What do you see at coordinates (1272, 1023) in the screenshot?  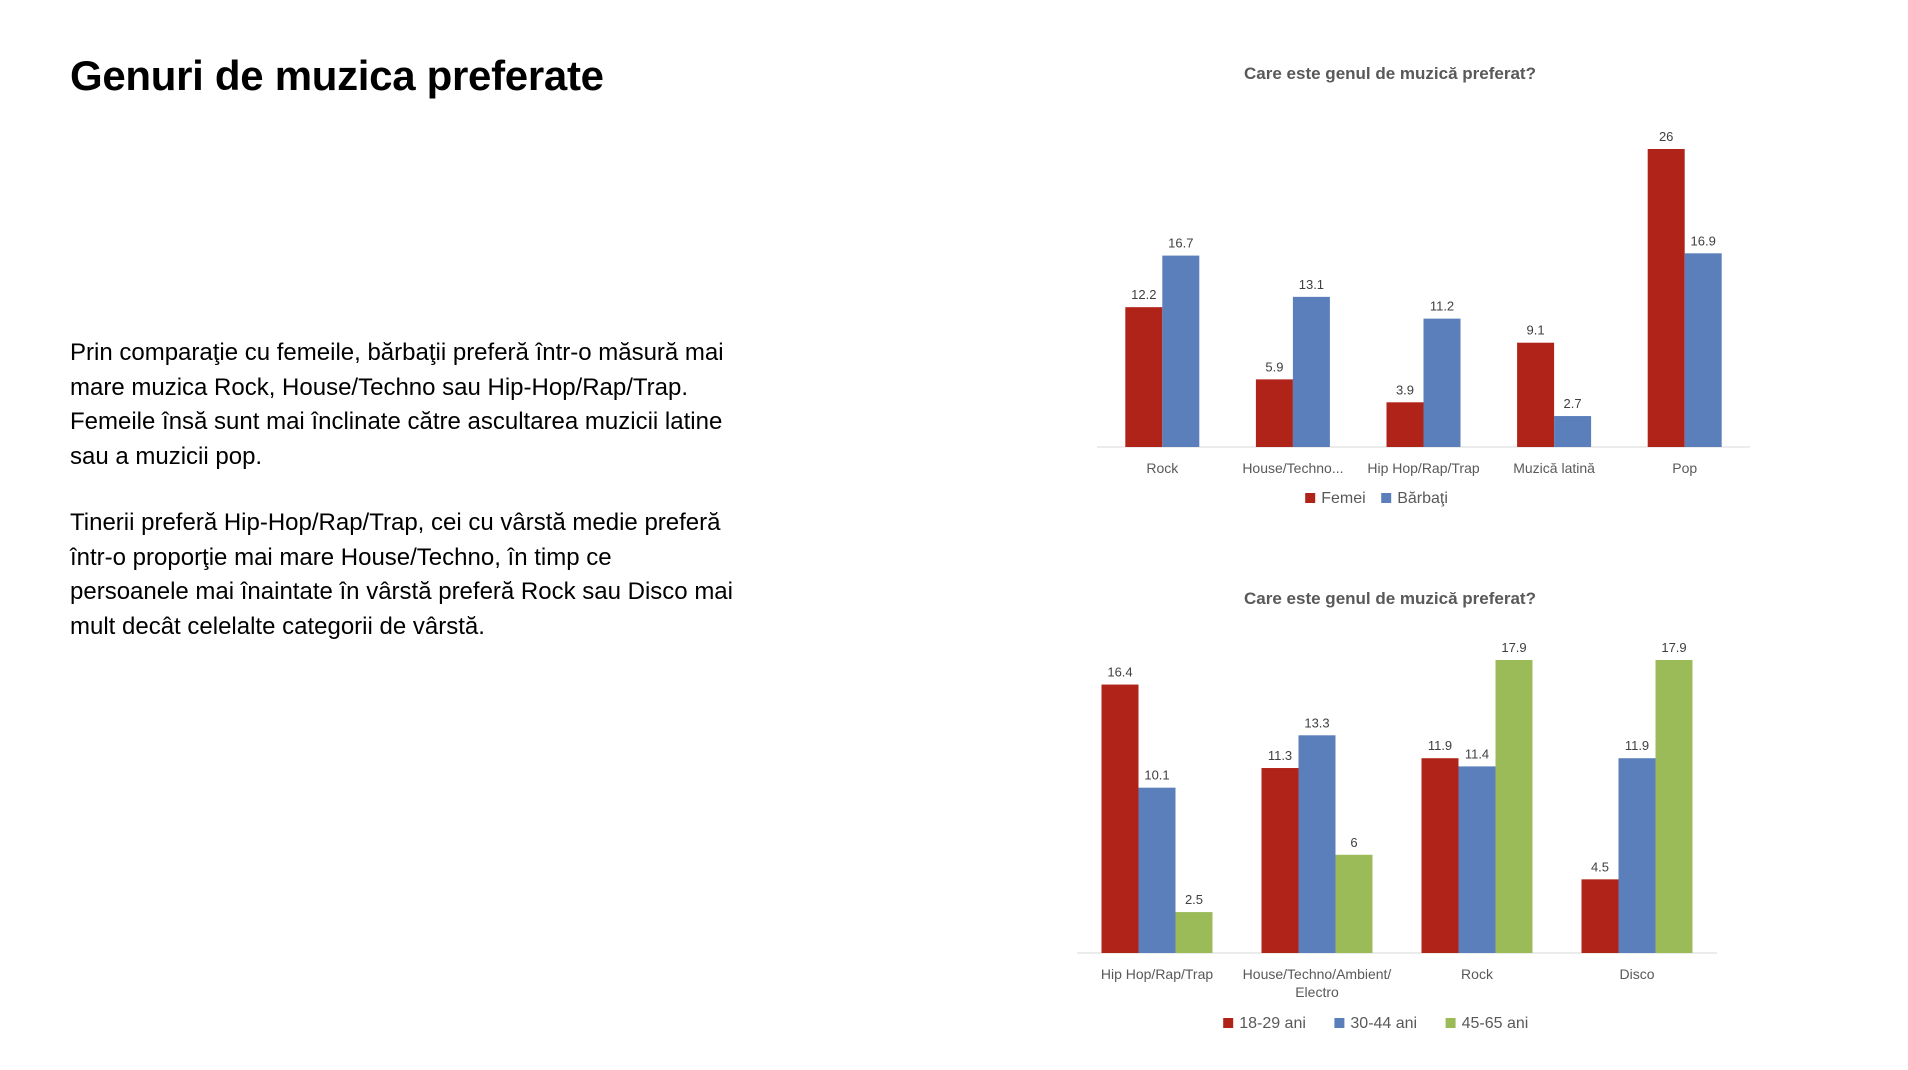 I see `legend-label-18-29-ani: 18-29 ani` at bounding box center [1272, 1023].